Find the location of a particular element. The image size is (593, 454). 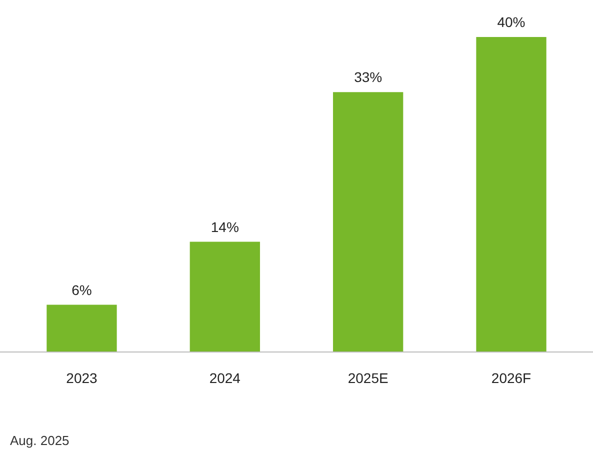

data-label: 40% is located at coordinates (511, 22).